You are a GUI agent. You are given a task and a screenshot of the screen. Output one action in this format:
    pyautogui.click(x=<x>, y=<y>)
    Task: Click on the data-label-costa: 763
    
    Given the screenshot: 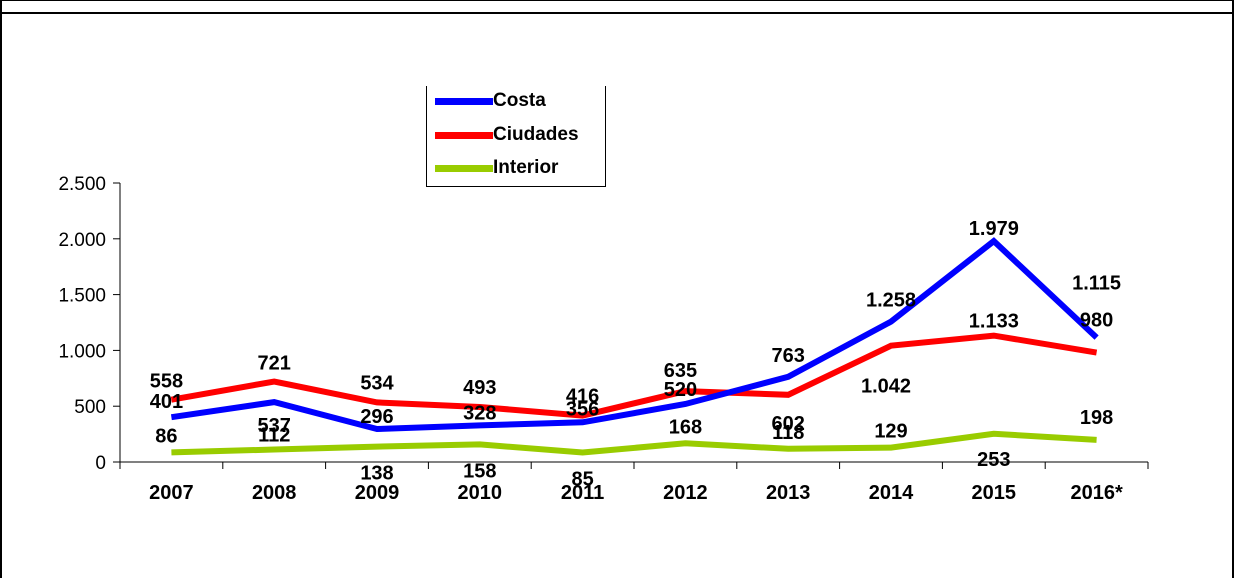 What is the action you would take?
    pyautogui.click(x=788, y=356)
    